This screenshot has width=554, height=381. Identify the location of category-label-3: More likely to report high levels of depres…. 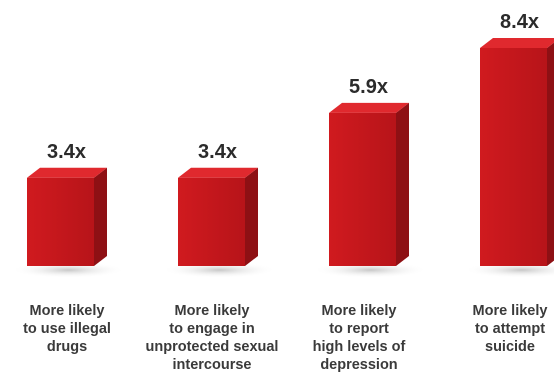
(359, 338).